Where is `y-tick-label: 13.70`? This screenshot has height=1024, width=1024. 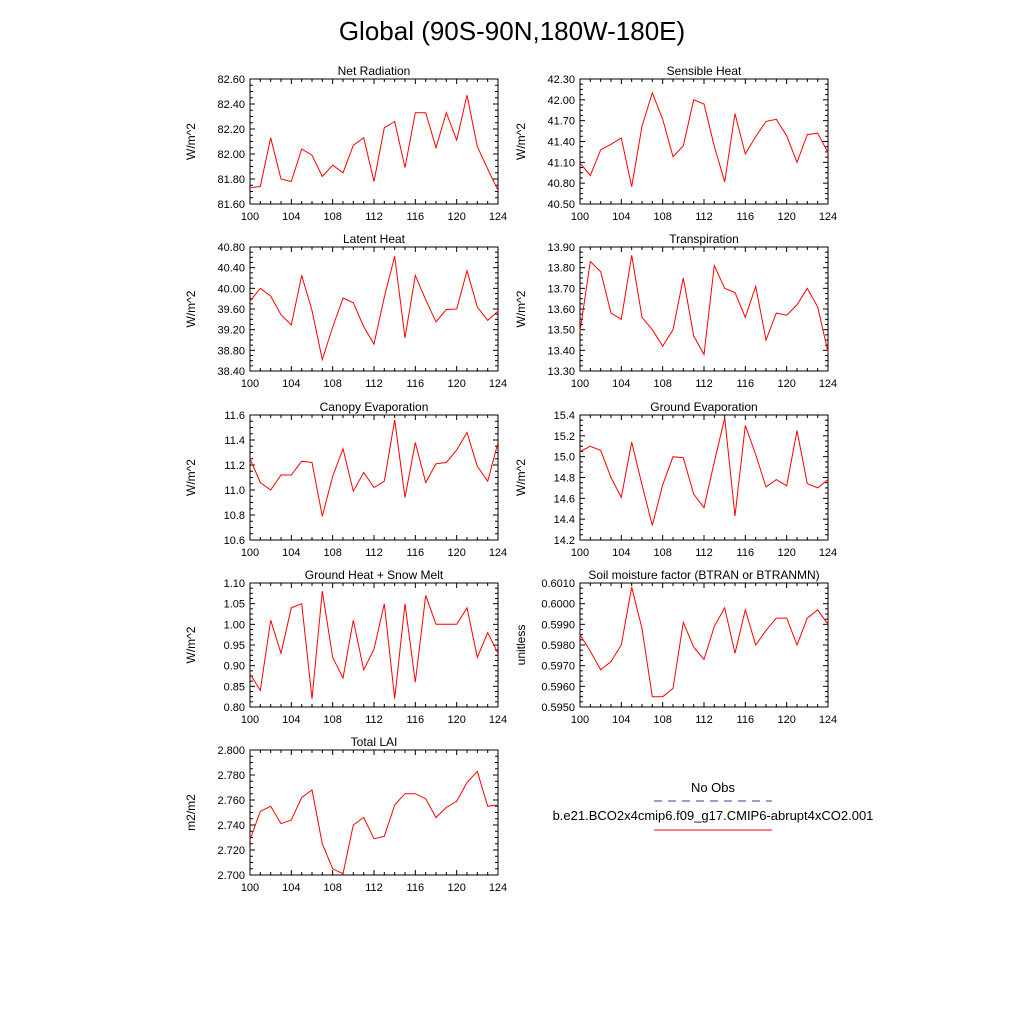 y-tick-label: 13.70 is located at coordinates (561, 289).